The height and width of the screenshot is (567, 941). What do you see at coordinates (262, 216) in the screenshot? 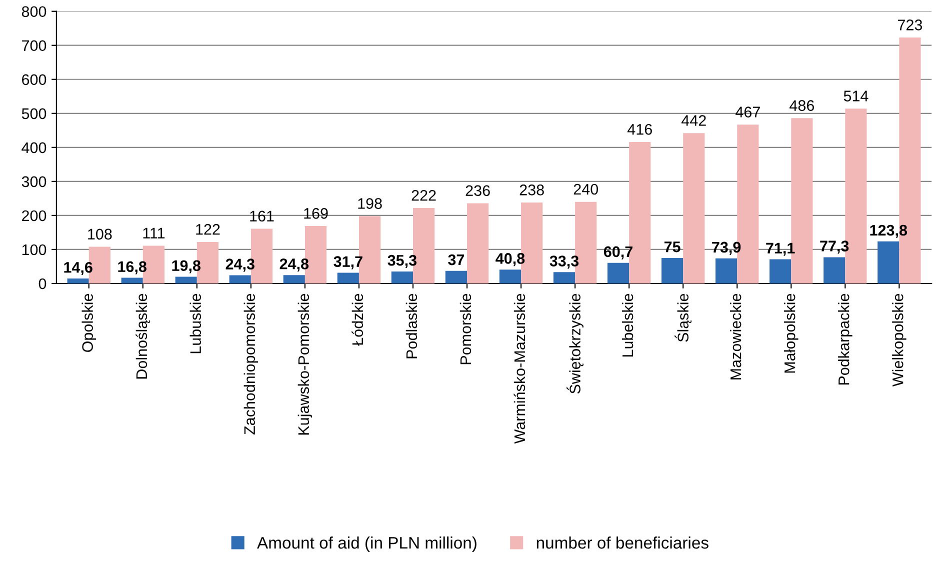
I see `data-label: 161` at bounding box center [262, 216].